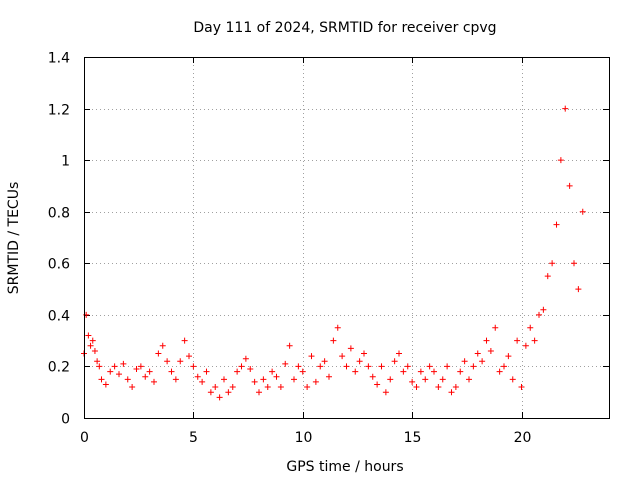 The height and width of the screenshot is (480, 640). Describe the element at coordinates (84, 438) in the screenshot. I see `x-tick-label: 0` at that location.